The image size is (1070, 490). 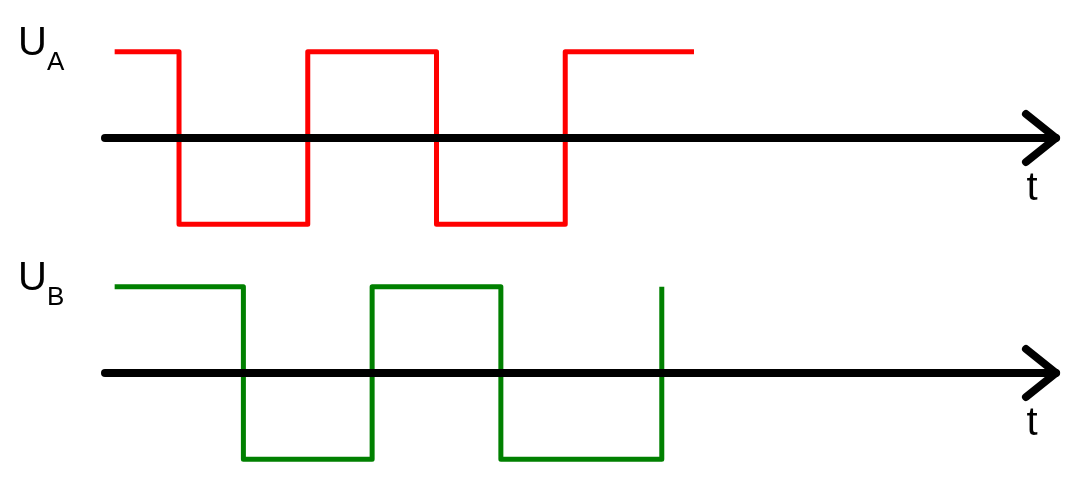 What do you see at coordinates (41, 47) in the screenshot?
I see `y-axis-title: U$_{A}$` at bounding box center [41, 47].